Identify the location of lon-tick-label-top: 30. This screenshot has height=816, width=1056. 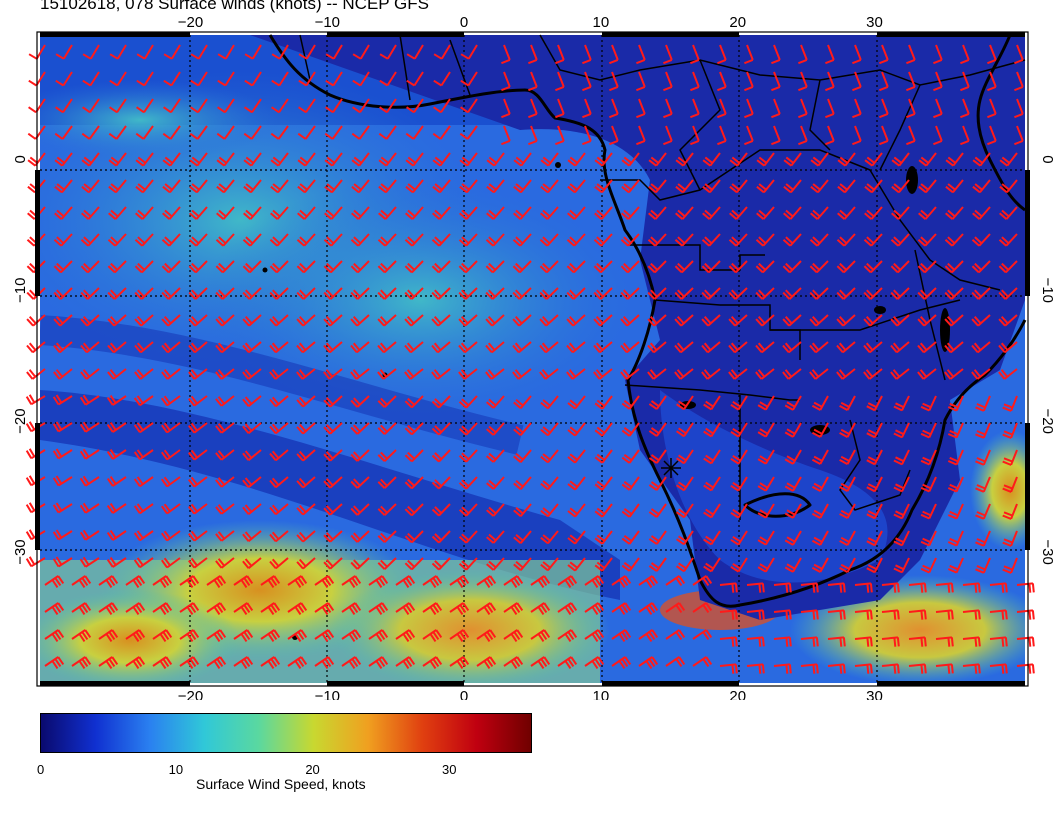
(874, 22).